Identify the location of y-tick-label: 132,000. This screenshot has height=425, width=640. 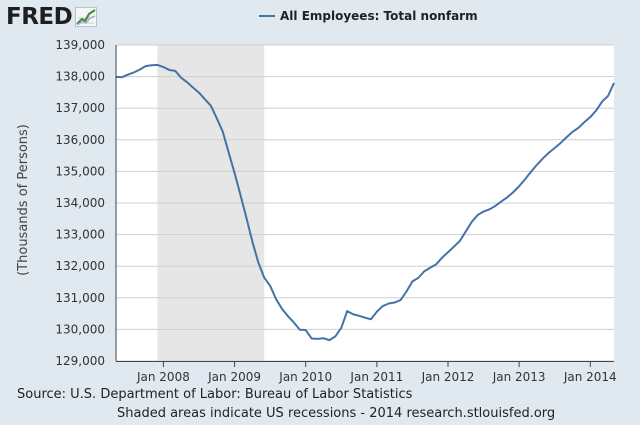
(80, 266).